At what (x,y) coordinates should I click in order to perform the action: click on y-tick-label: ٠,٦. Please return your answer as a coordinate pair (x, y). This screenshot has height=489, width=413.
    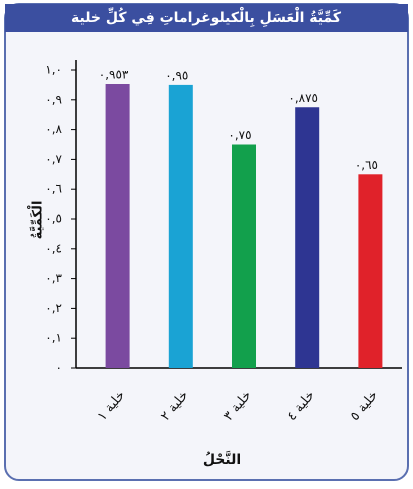
    Looking at the image, I should click on (53, 189).